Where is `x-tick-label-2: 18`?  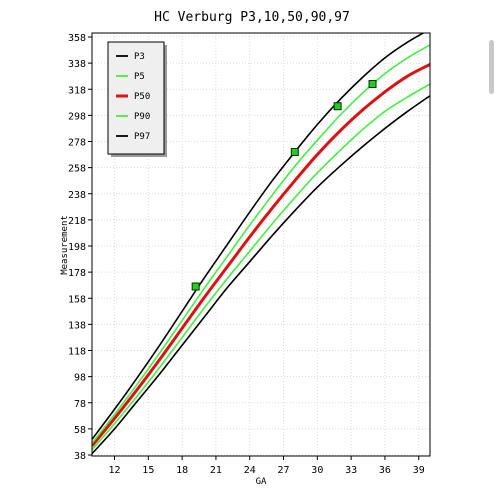 x-tick-label-2: 18 is located at coordinates (182, 470).